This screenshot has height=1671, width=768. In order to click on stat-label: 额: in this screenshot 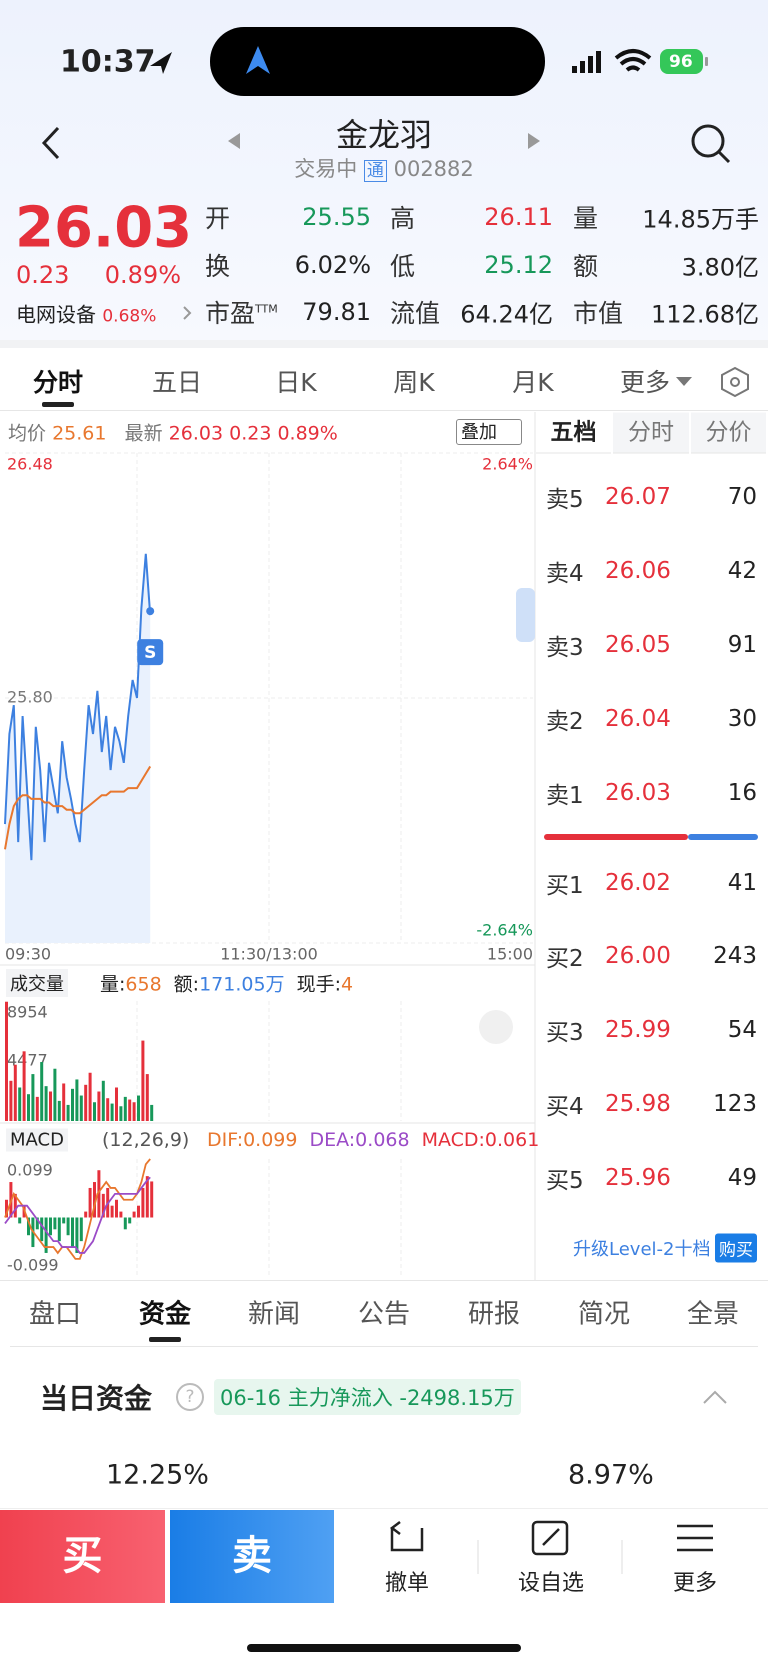, I will do `click(186, 984)`.